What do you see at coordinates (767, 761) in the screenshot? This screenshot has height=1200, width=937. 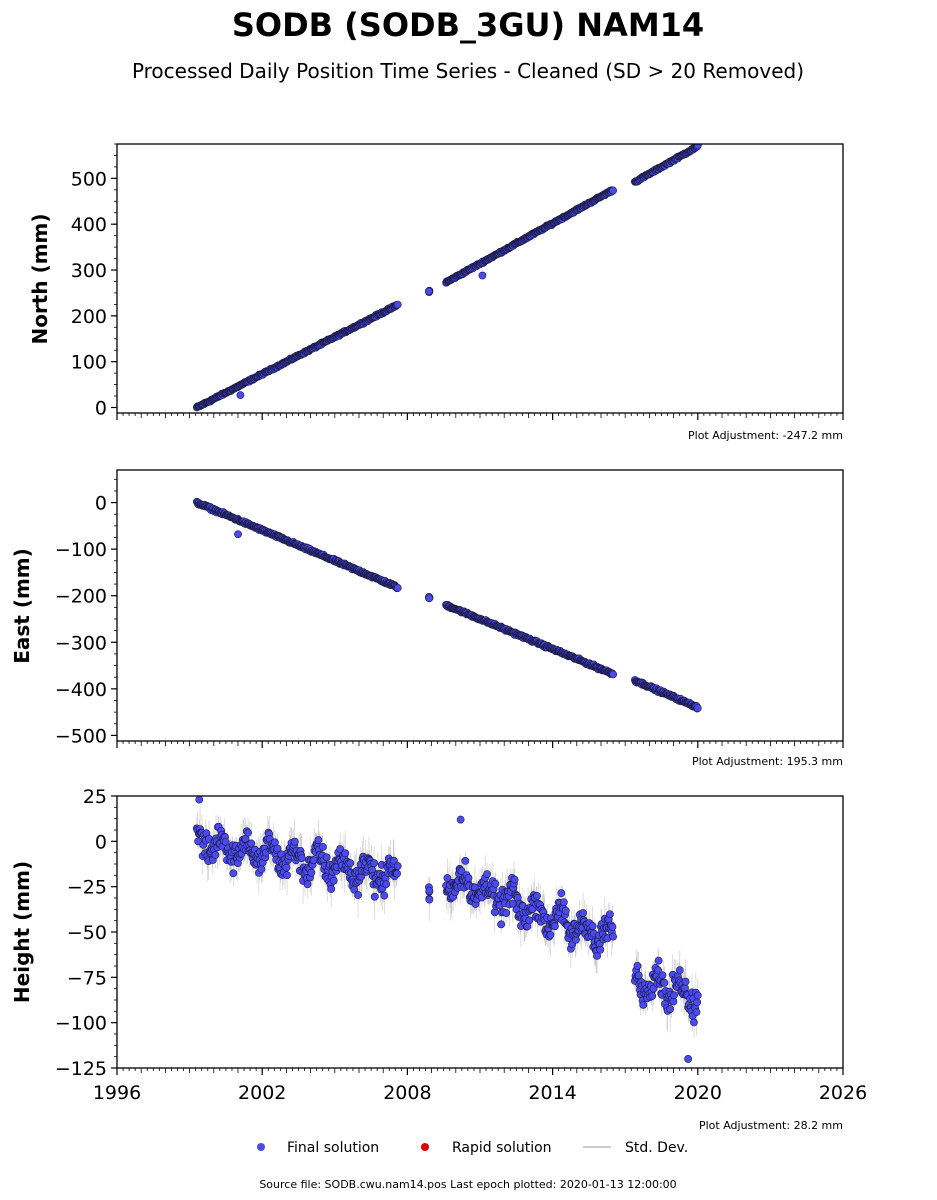 I see `plot-adjustment: Plot Adjustment: 195.3 mm` at bounding box center [767, 761].